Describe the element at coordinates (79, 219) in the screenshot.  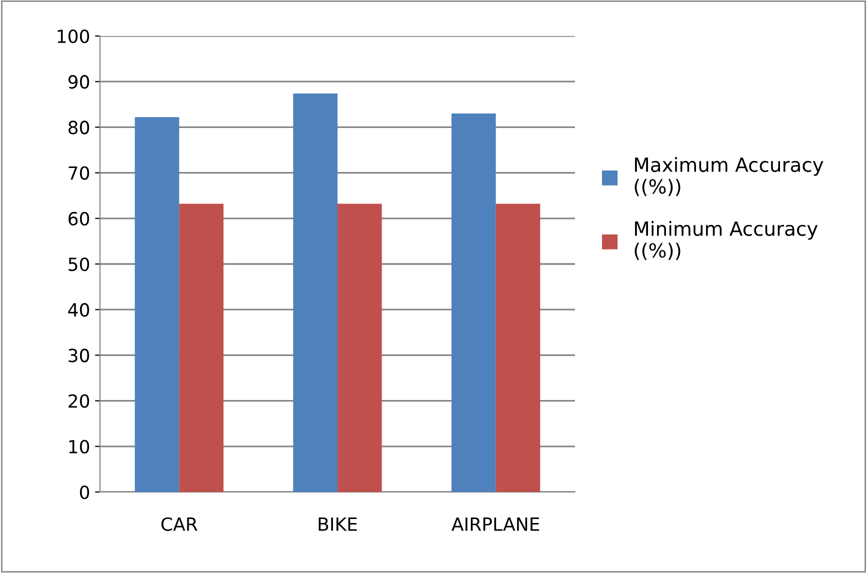
I see `y-tick-label: 60` at that location.